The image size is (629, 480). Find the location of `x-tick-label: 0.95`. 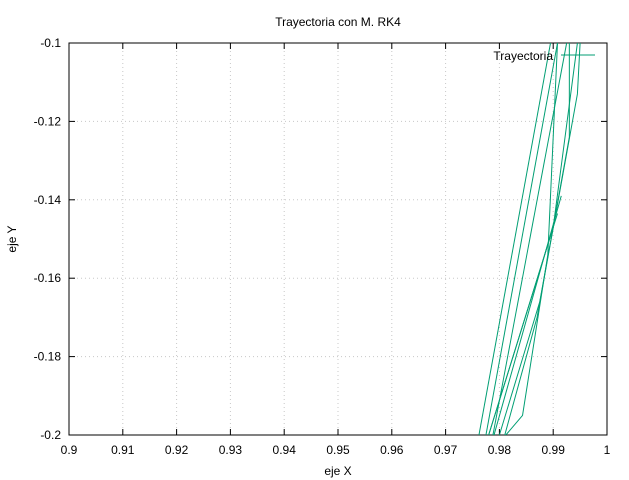

x-tick-label: 0.95 is located at coordinates (338, 450).